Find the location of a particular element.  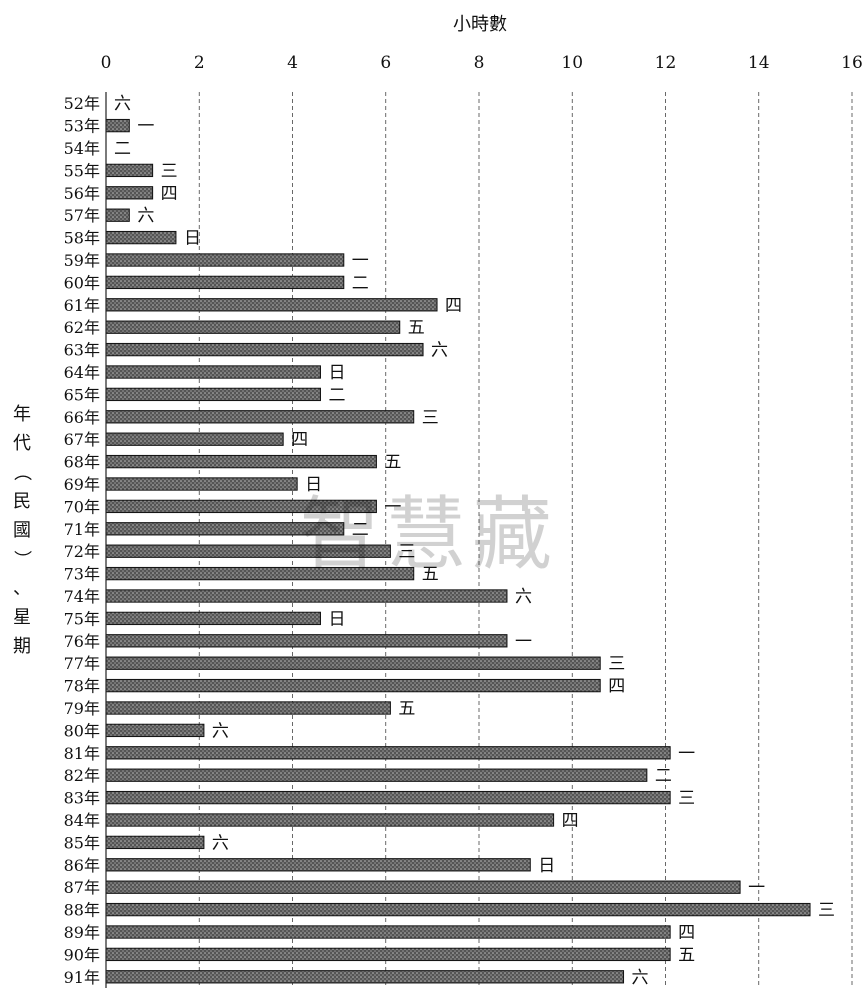

category-label: 78年 is located at coordinates (82, 686).